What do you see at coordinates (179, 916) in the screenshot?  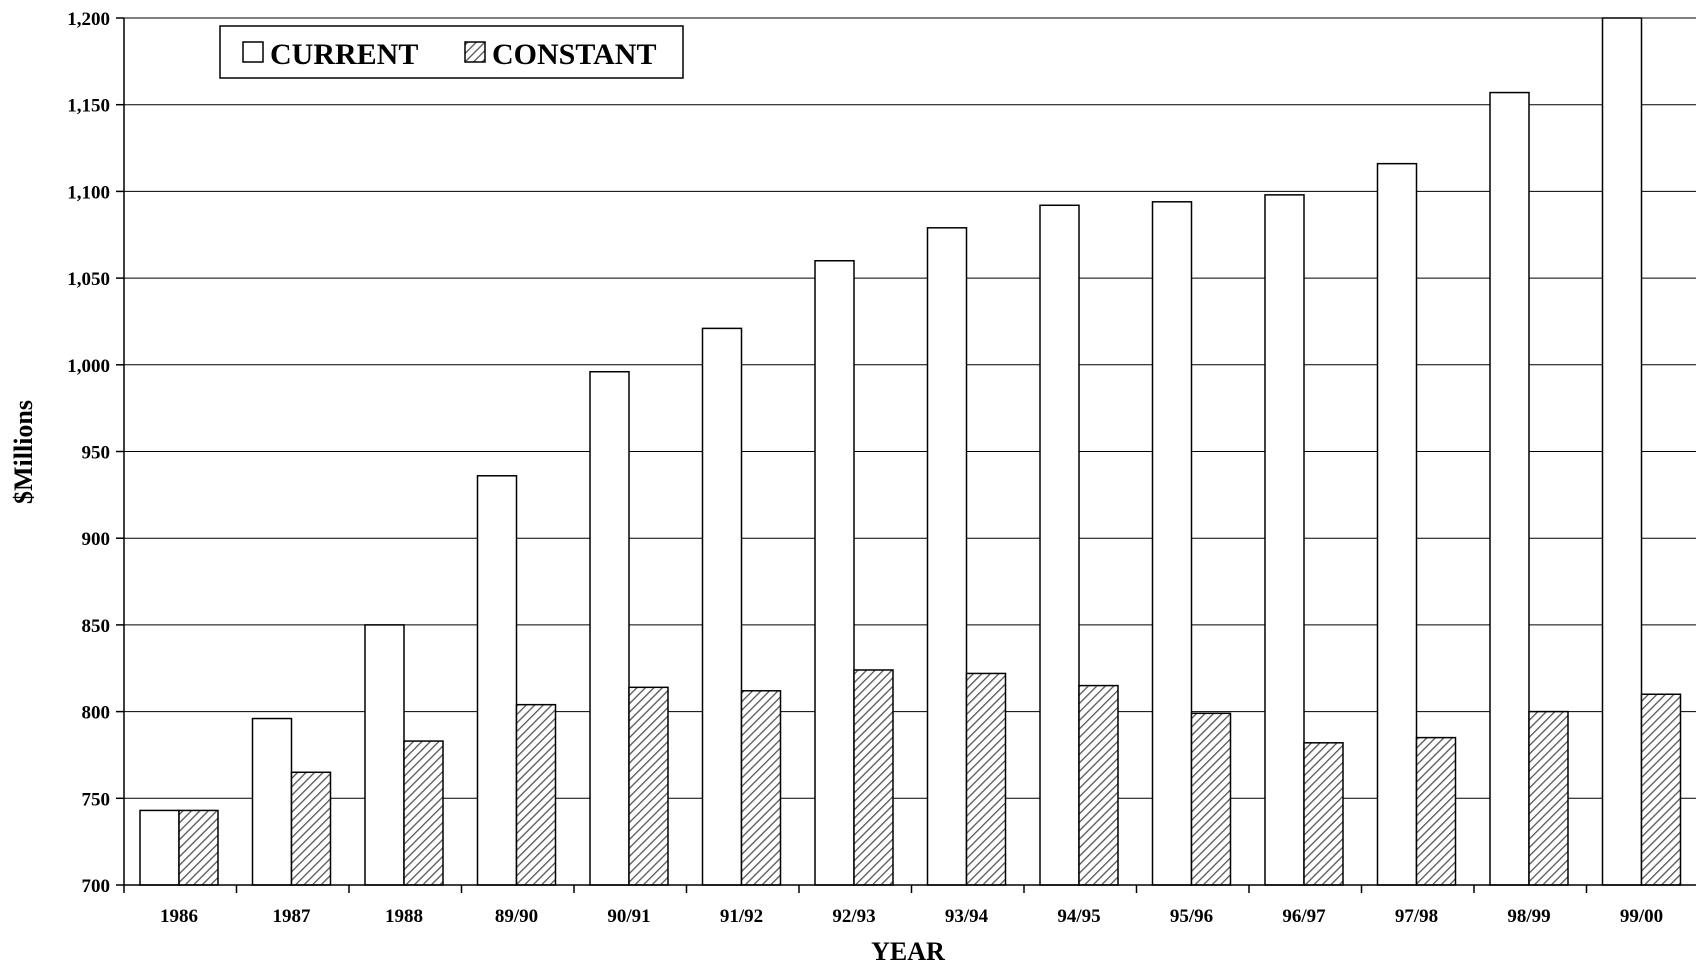 I see `x-tick-label: 1986` at bounding box center [179, 916].